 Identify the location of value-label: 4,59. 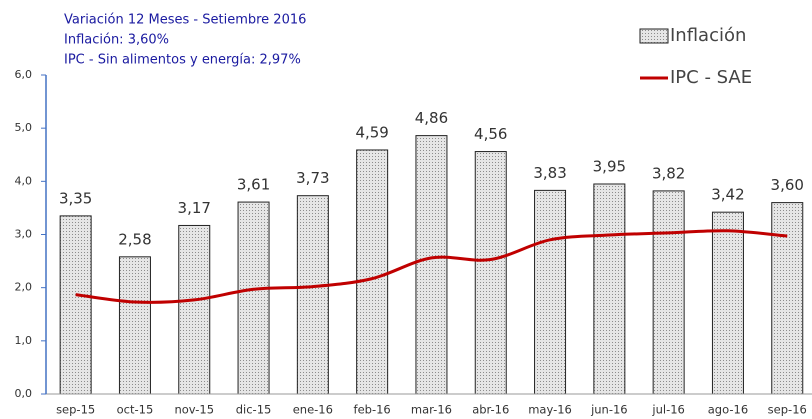
(371, 132).